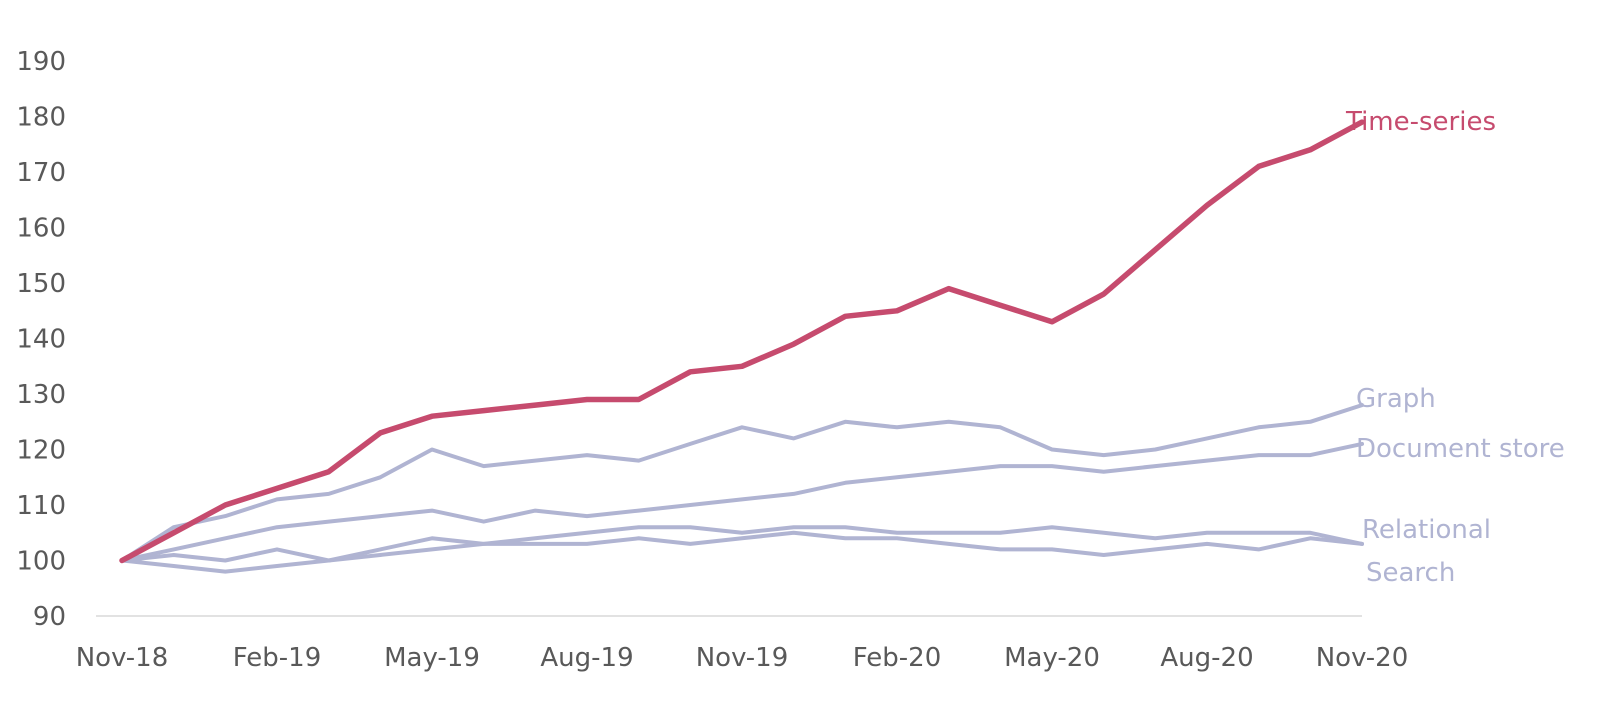  I want to click on x-tick-label: Nov-19, so click(742, 658).